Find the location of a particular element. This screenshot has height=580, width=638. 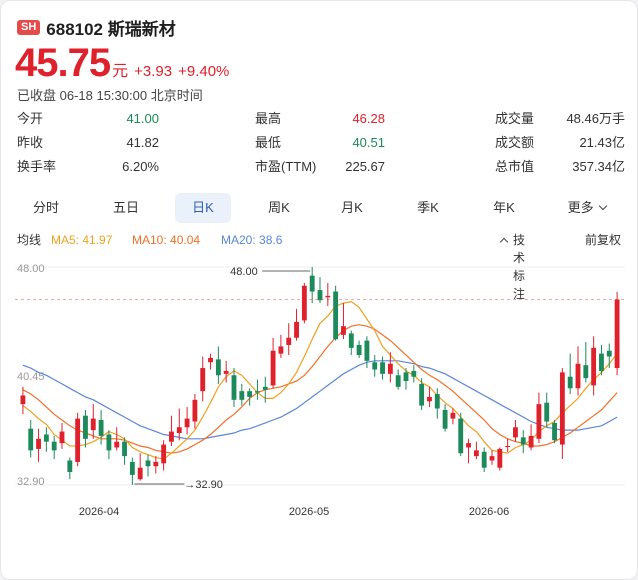

stock-code-name: 688102 斯瑞新材 is located at coordinates (111, 29).